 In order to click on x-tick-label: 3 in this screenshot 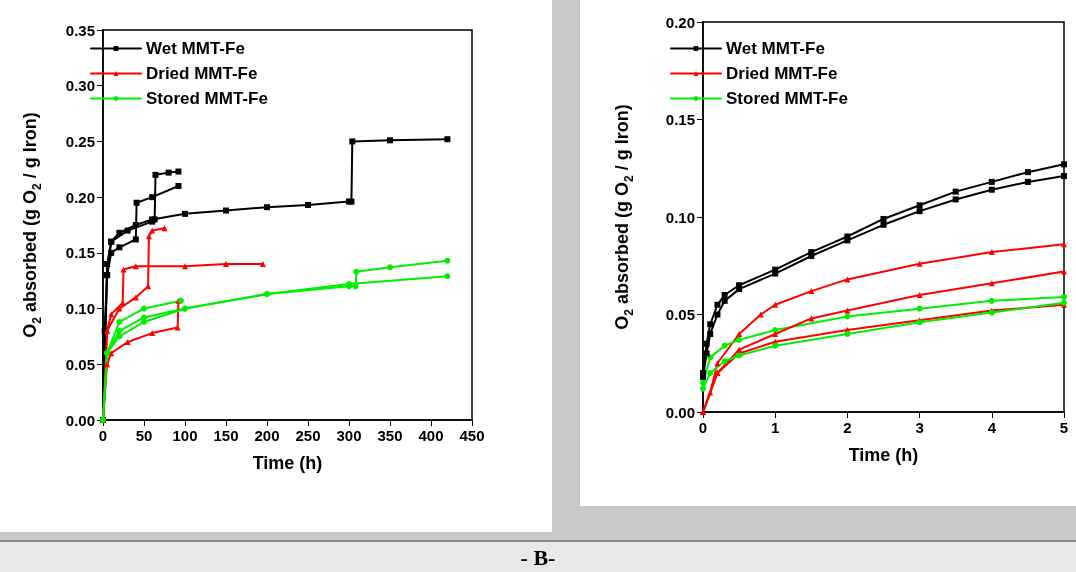, I will do `click(919, 427)`.